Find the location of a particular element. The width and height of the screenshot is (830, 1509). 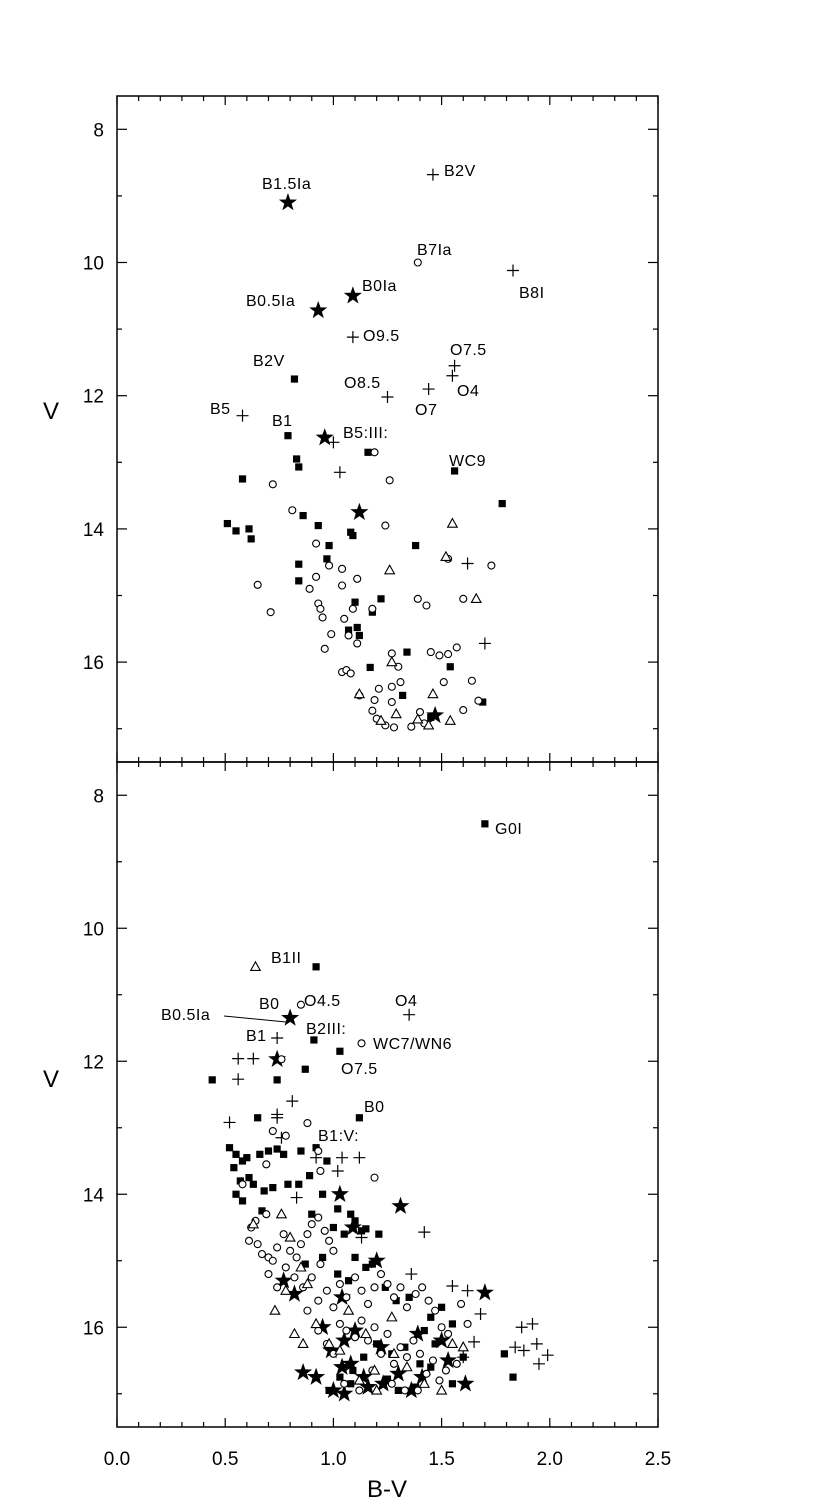

star-label: WC7/WN6 is located at coordinates (412, 1044).